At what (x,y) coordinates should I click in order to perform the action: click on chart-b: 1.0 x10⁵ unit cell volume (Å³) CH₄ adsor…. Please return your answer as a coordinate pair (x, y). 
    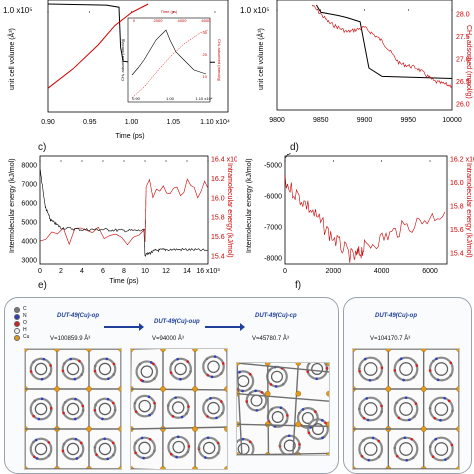
    Looking at the image, I should click on (356, 62).